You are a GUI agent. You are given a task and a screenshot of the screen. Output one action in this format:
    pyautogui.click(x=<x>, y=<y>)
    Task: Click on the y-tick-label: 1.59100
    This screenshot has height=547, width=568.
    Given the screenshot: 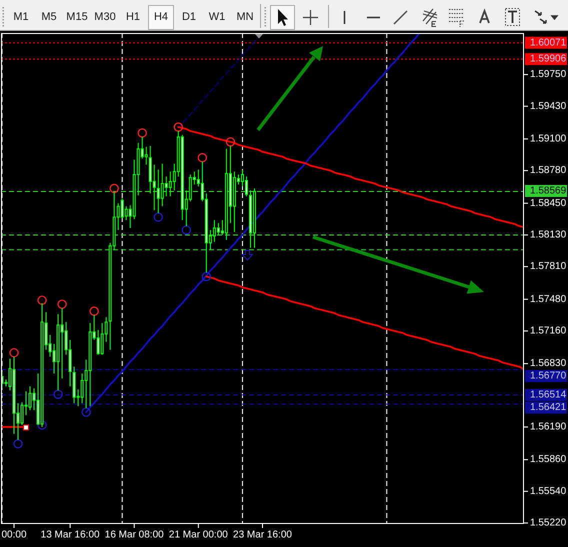 What is the action you would take?
    pyautogui.click(x=548, y=138)
    